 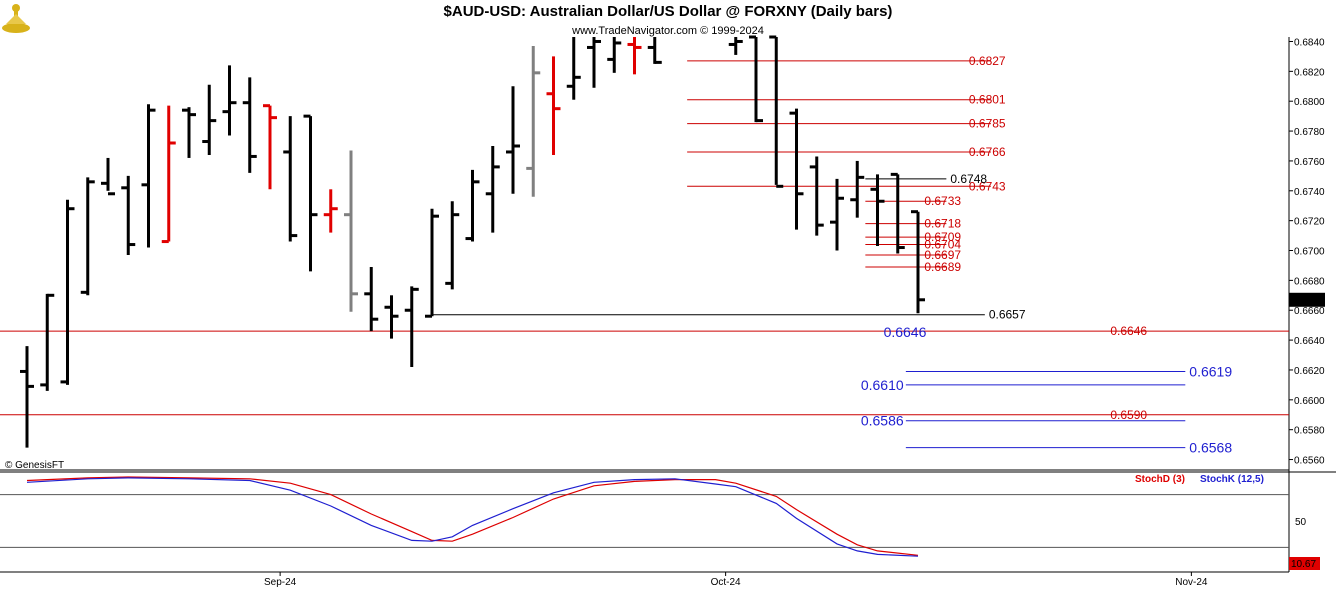 I want to click on level-label-black: 0.6657, so click(x=1007, y=315).